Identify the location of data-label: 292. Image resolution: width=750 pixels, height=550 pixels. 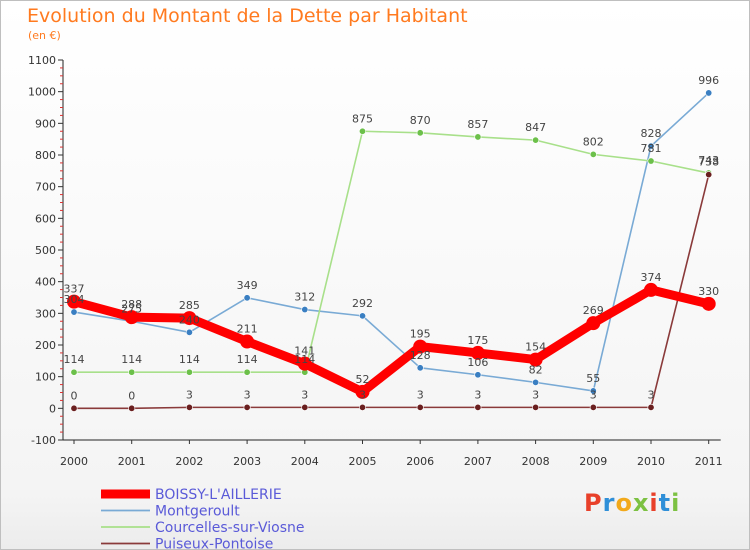
(362, 303).